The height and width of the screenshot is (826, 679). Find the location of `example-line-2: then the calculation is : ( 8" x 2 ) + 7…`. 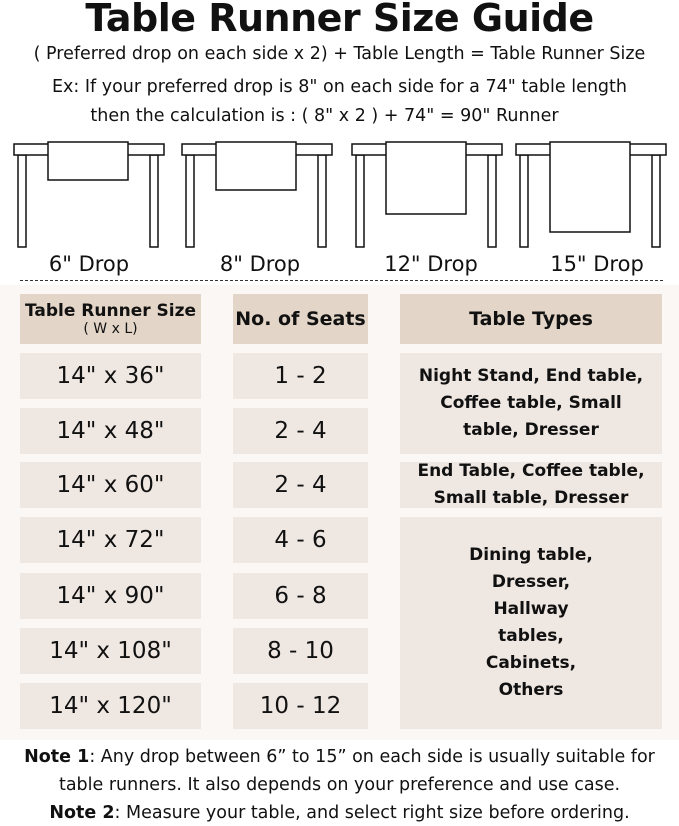

example-line-2: then the calculation is : ( 8" x 2 ) + 7… is located at coordinates (324, 116).